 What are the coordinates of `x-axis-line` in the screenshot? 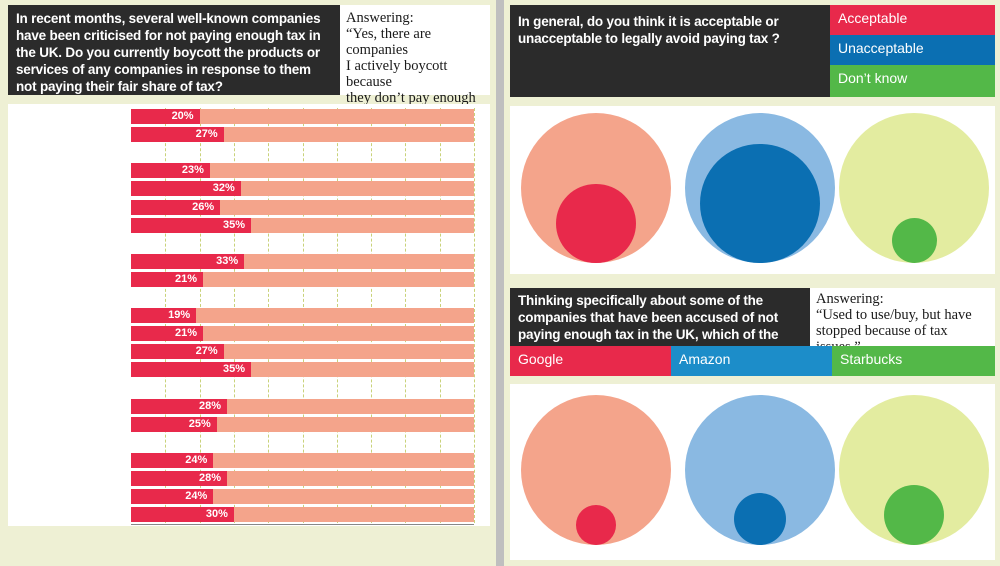 It's located at (302, 524).